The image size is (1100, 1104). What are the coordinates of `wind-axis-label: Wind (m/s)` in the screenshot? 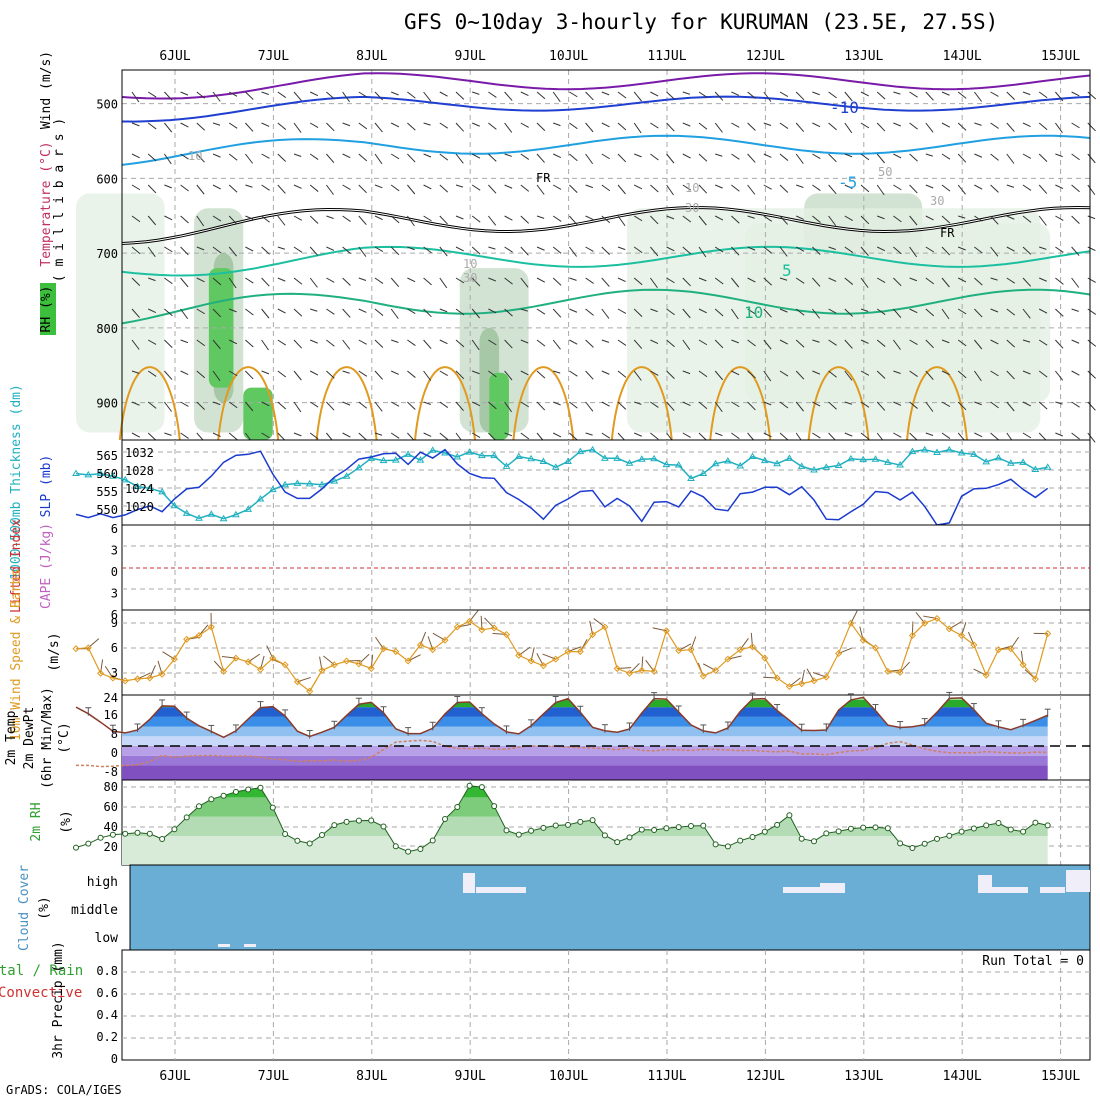 It's located at (46, 90).